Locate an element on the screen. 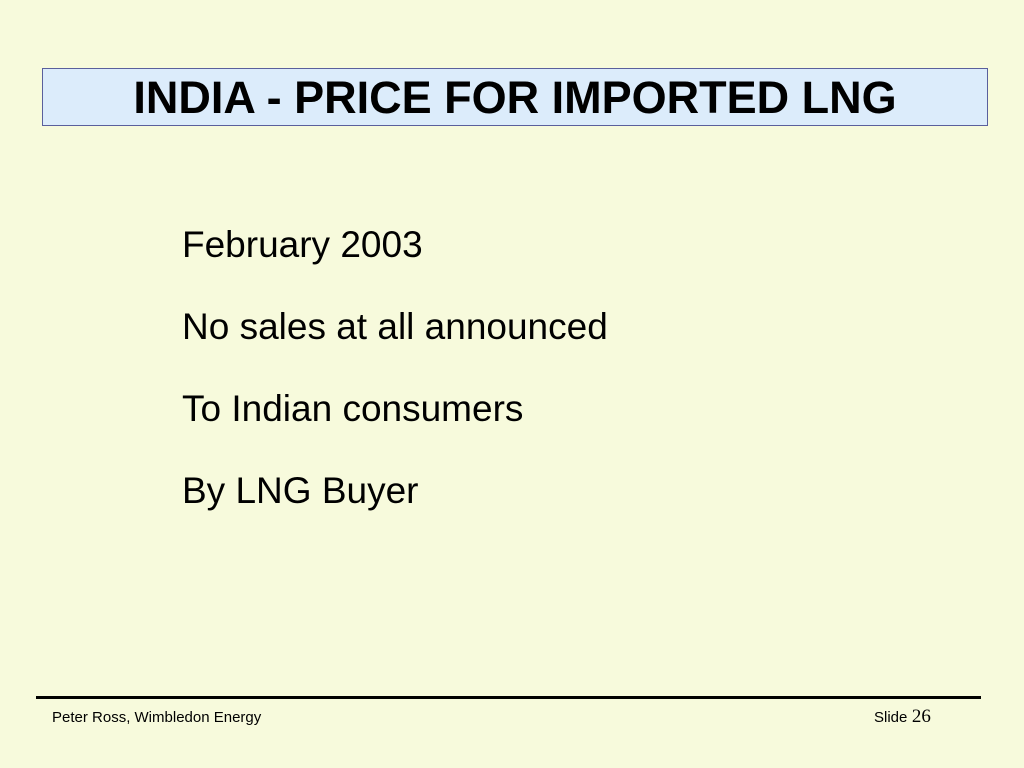 This screenshot has width=1024, height=768. footer-slide-number: Slide 26 is located at coordinates (902, 717).